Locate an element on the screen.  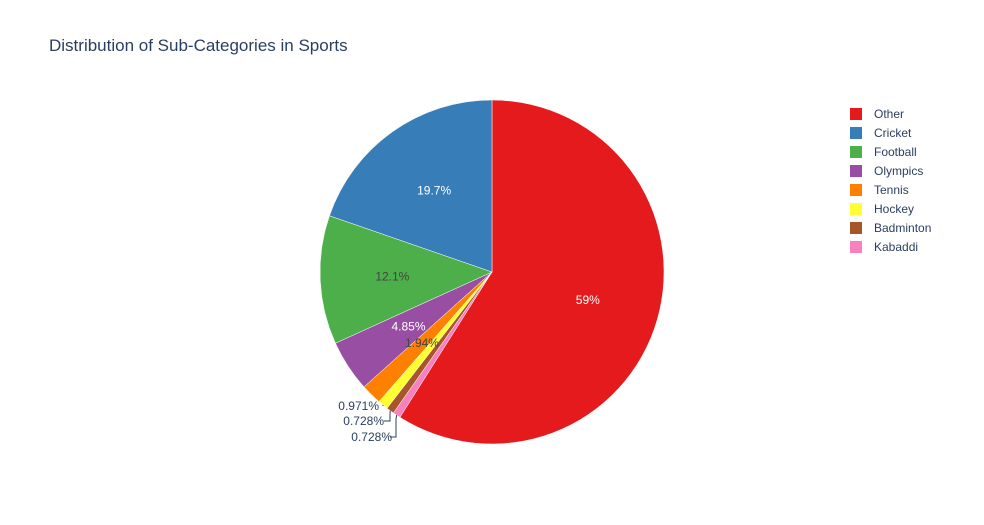
legend-item-badminton: Badminton is located at coordinates (890, 228).